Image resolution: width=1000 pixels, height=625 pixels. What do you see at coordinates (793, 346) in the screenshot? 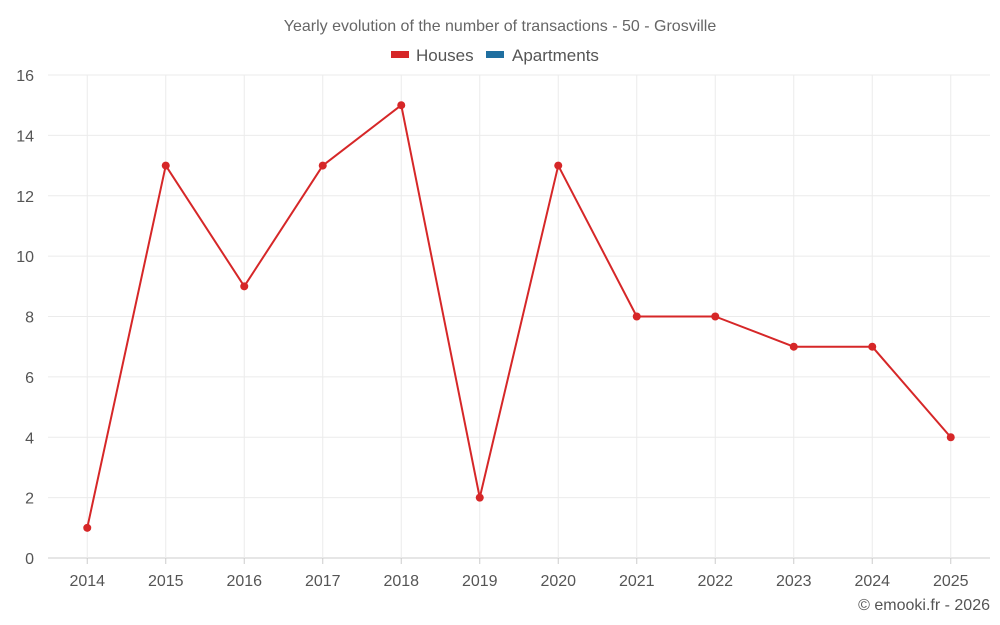
I see `data-point-houses-2023` at bounding box center [793, 346].